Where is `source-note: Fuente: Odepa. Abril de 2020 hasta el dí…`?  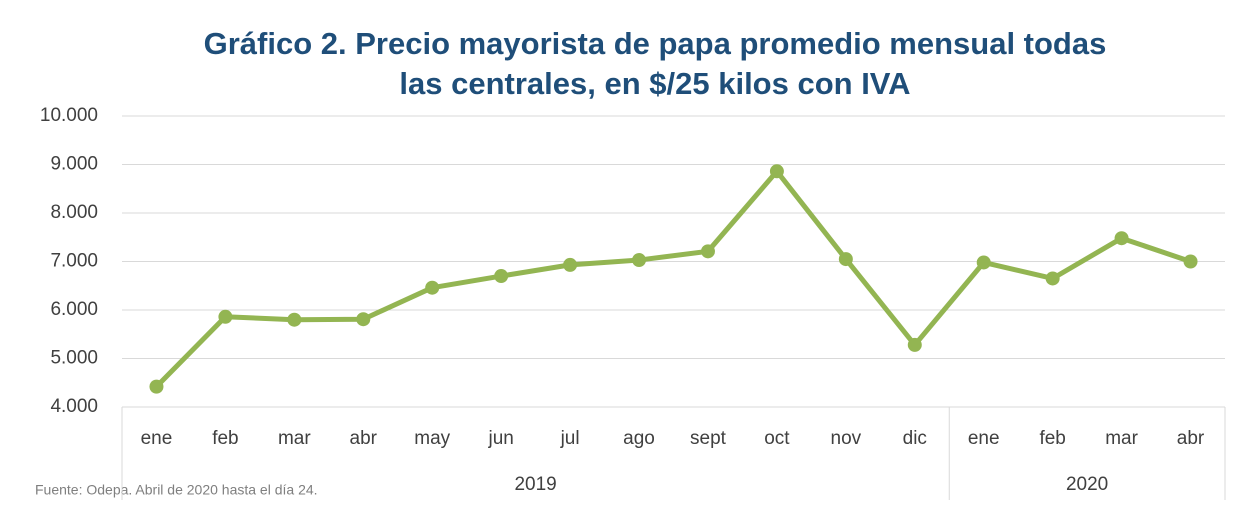 source-note: Fuente: Odepa. Abril de 2020 hasta el dí… is located at coordinates (176, 490).